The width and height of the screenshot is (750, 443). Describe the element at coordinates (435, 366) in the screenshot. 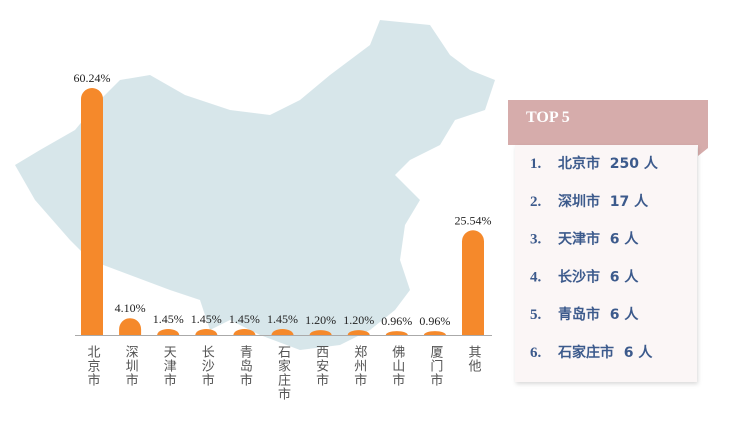

I see `x-tick-label: 厦门市` at that location.